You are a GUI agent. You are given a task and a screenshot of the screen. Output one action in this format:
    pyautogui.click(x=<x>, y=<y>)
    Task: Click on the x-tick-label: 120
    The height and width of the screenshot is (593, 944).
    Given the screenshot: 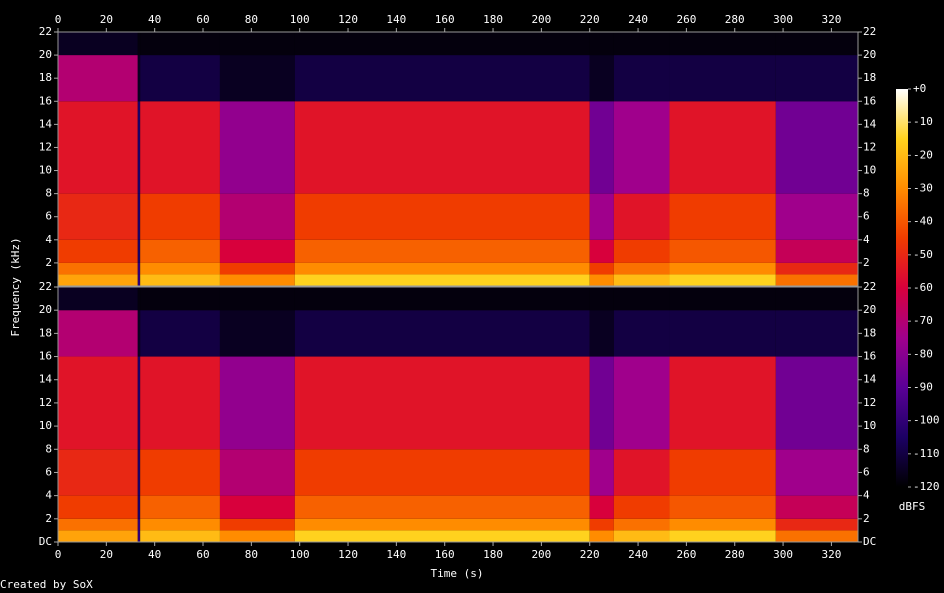 What is the action you would take?
    pyautogui.click(x=348, y=554)
    